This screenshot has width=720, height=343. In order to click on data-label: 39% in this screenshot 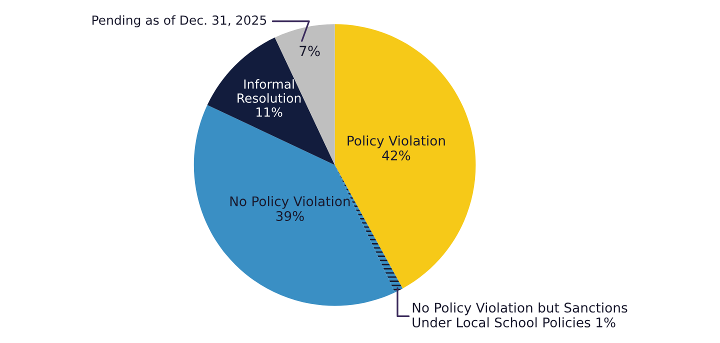, I will do `click(290, 216)`.